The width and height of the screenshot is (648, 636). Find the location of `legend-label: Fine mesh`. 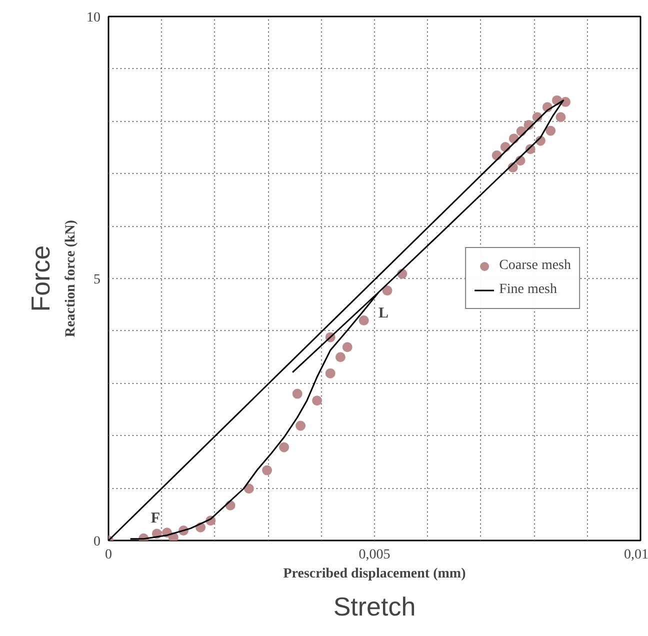

legend-label: Fine mesh is located at coordinates (528, 290).